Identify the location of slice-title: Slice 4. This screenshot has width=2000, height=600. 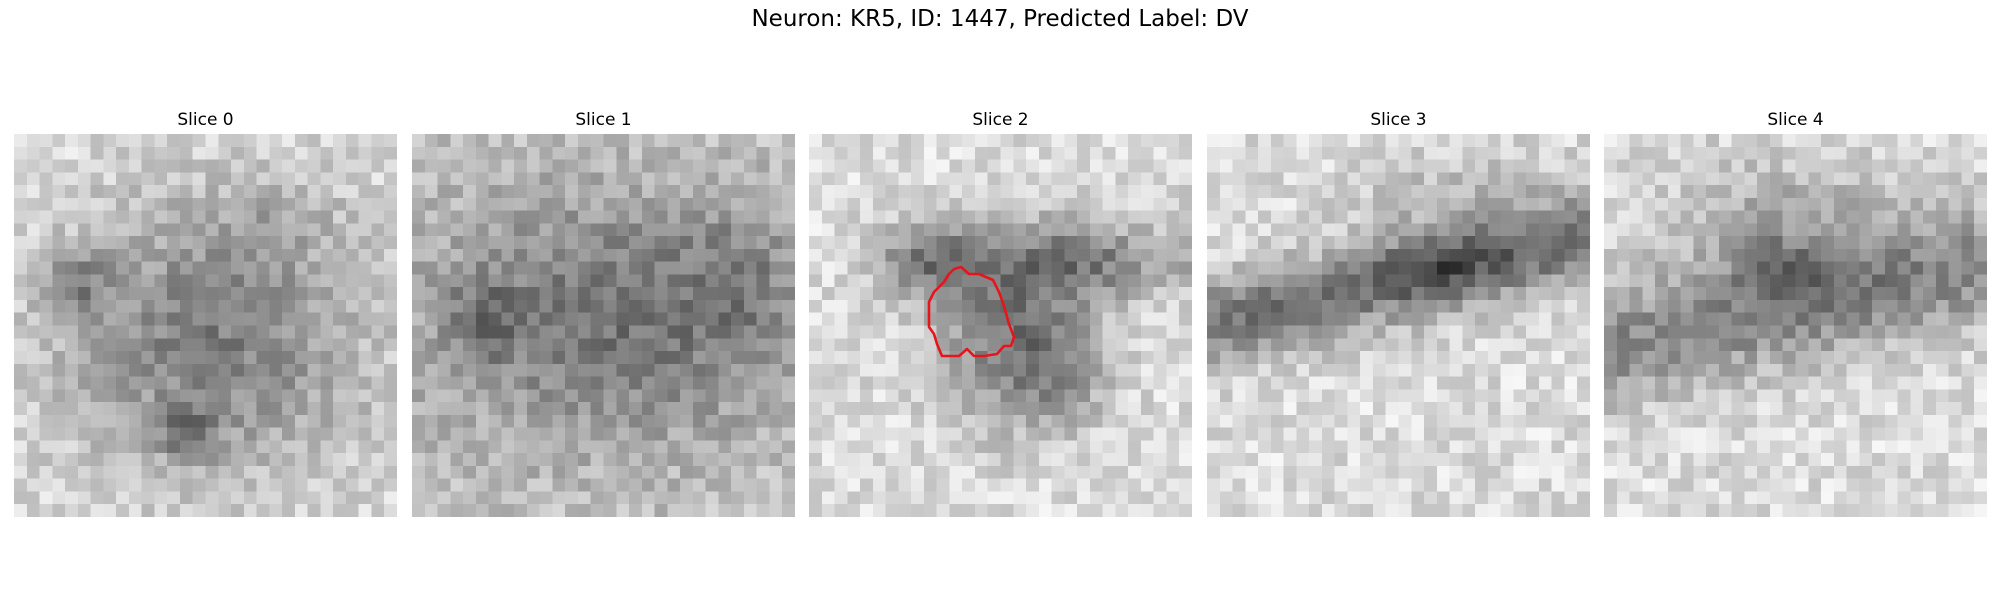
(1795, 120).